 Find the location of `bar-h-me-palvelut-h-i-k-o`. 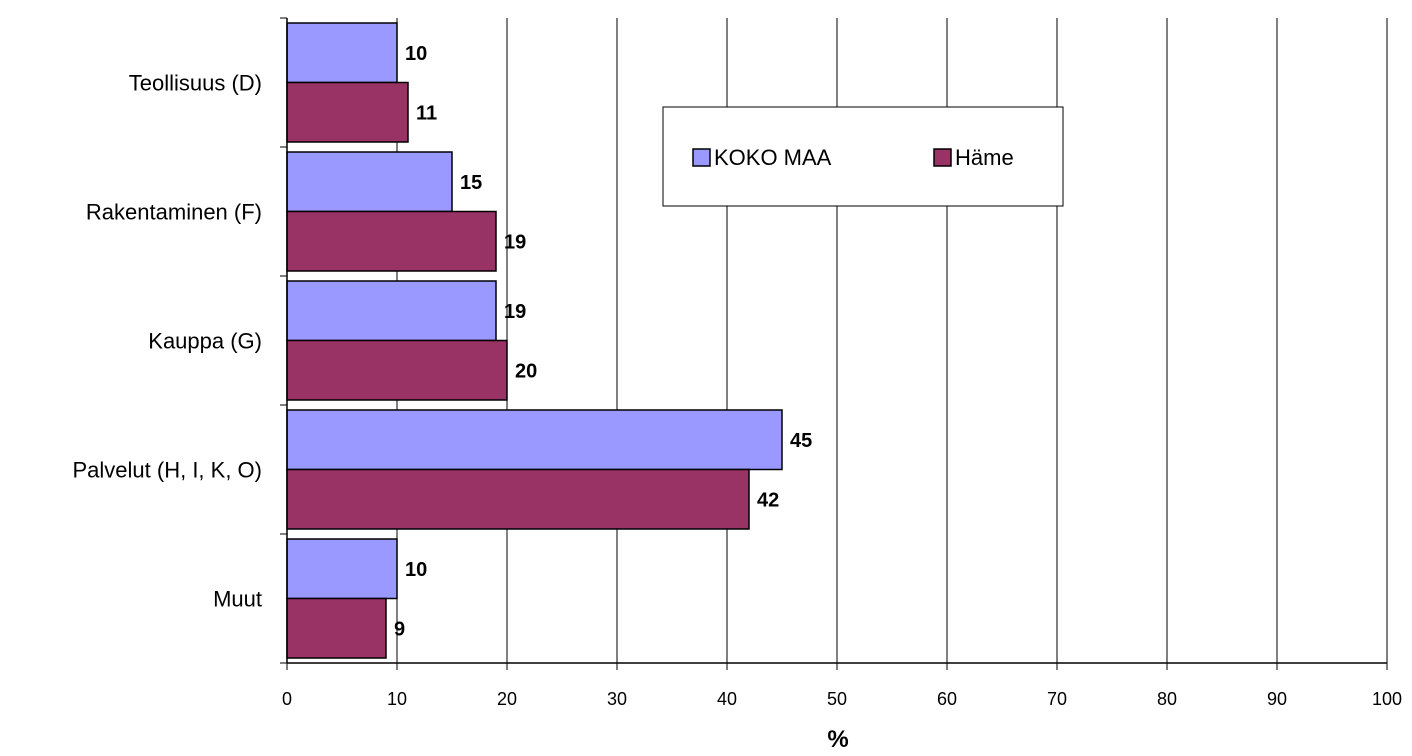

bar-h-me-palvelut-h-i-k-o is located at coordinates (518, 499).